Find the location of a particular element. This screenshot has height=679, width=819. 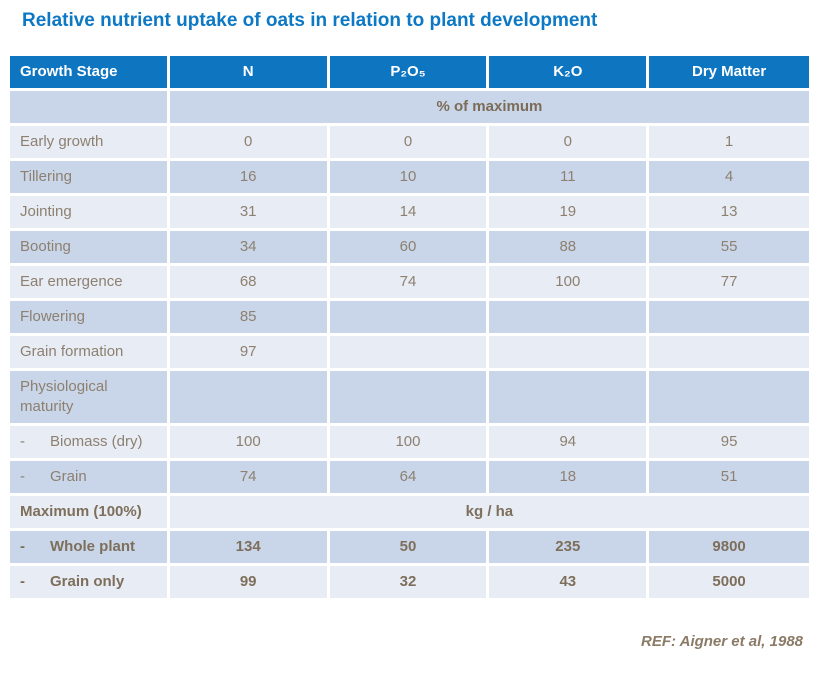

value-cell: 31 is located at coordinates (249, 213).